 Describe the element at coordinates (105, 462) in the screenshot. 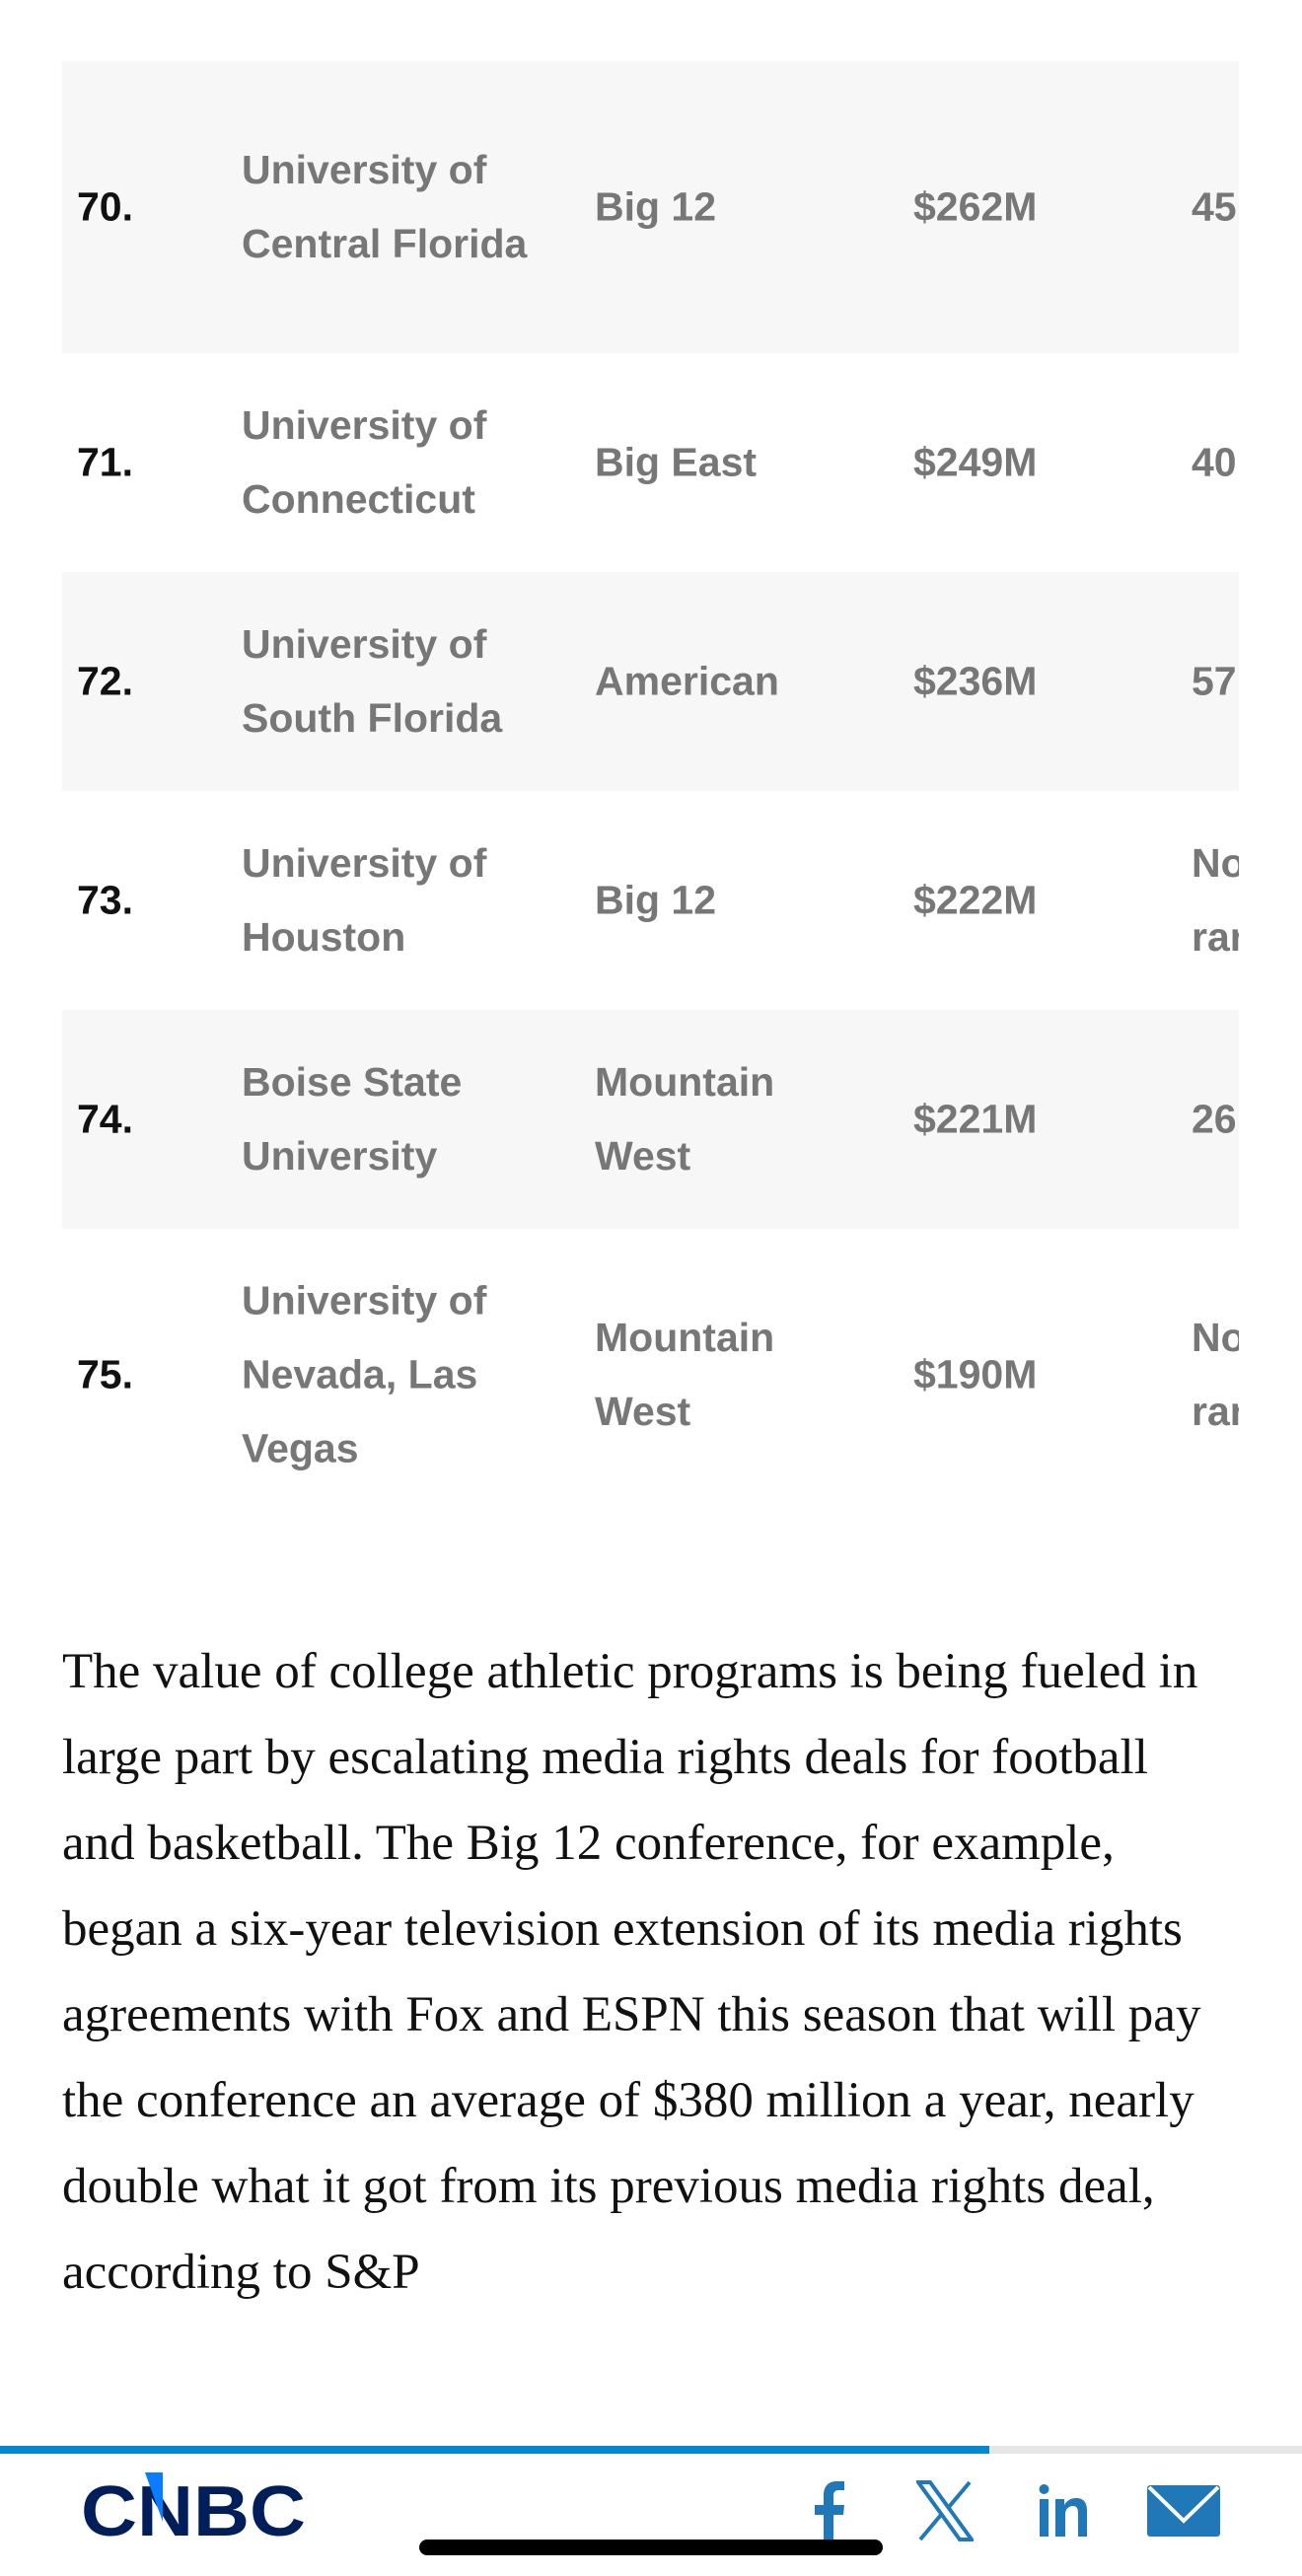

I see `rank-cell: 71.` at that location.